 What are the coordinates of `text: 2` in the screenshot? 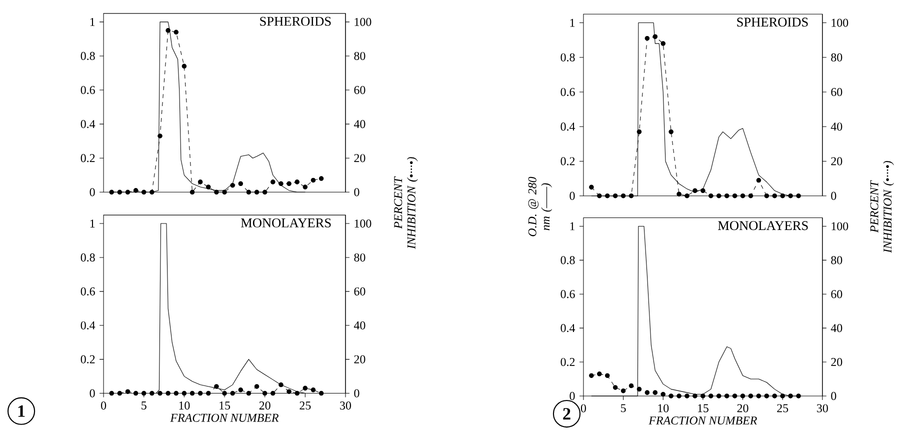 It's located at (566, 414).